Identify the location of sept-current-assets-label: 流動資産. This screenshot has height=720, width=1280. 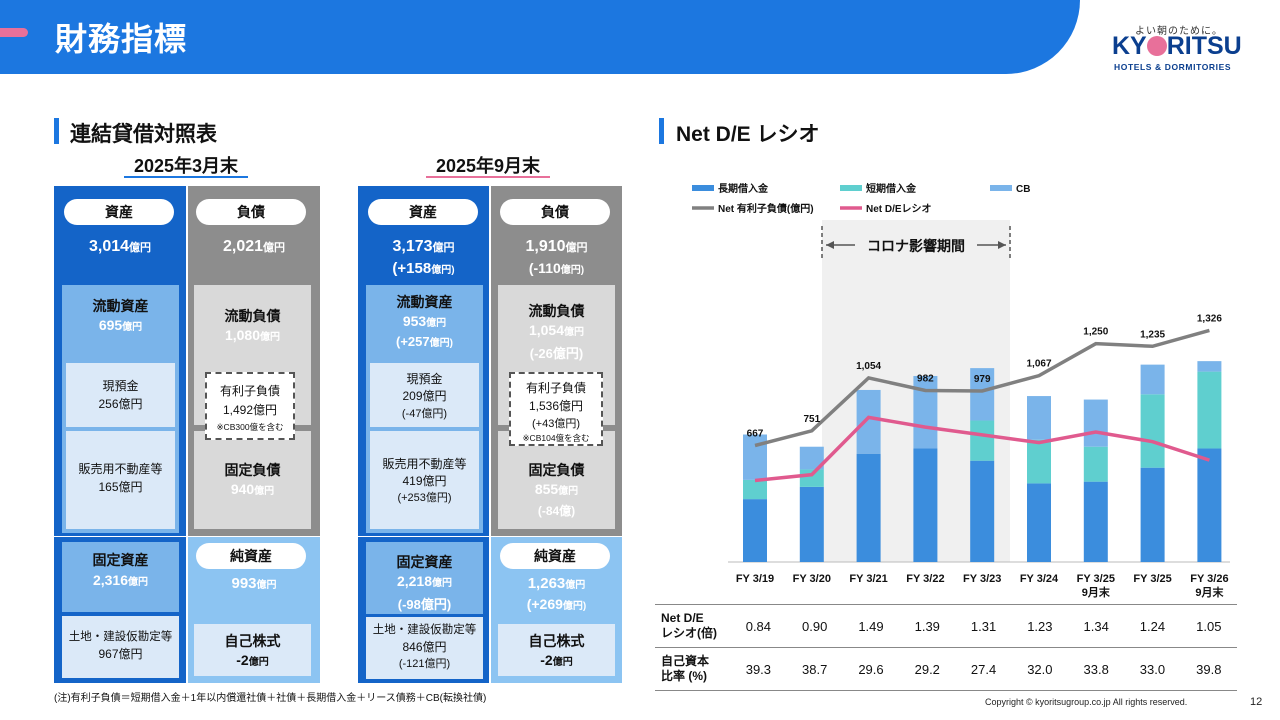
(424, 302).